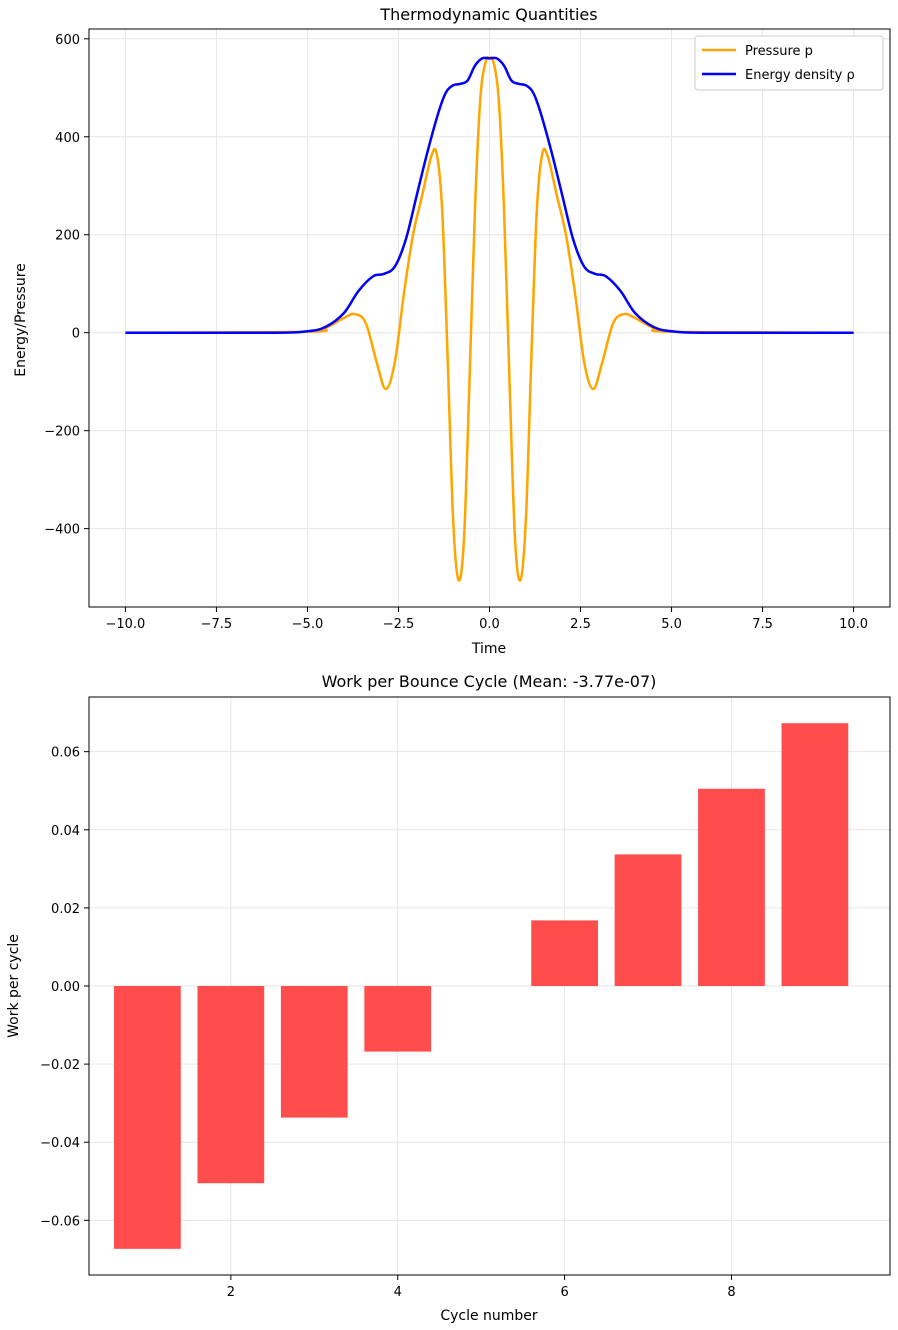 This screenshot has width=898, height=1330. I want to click on legend: Pressure p Energy density ρ, so click(789, 63).